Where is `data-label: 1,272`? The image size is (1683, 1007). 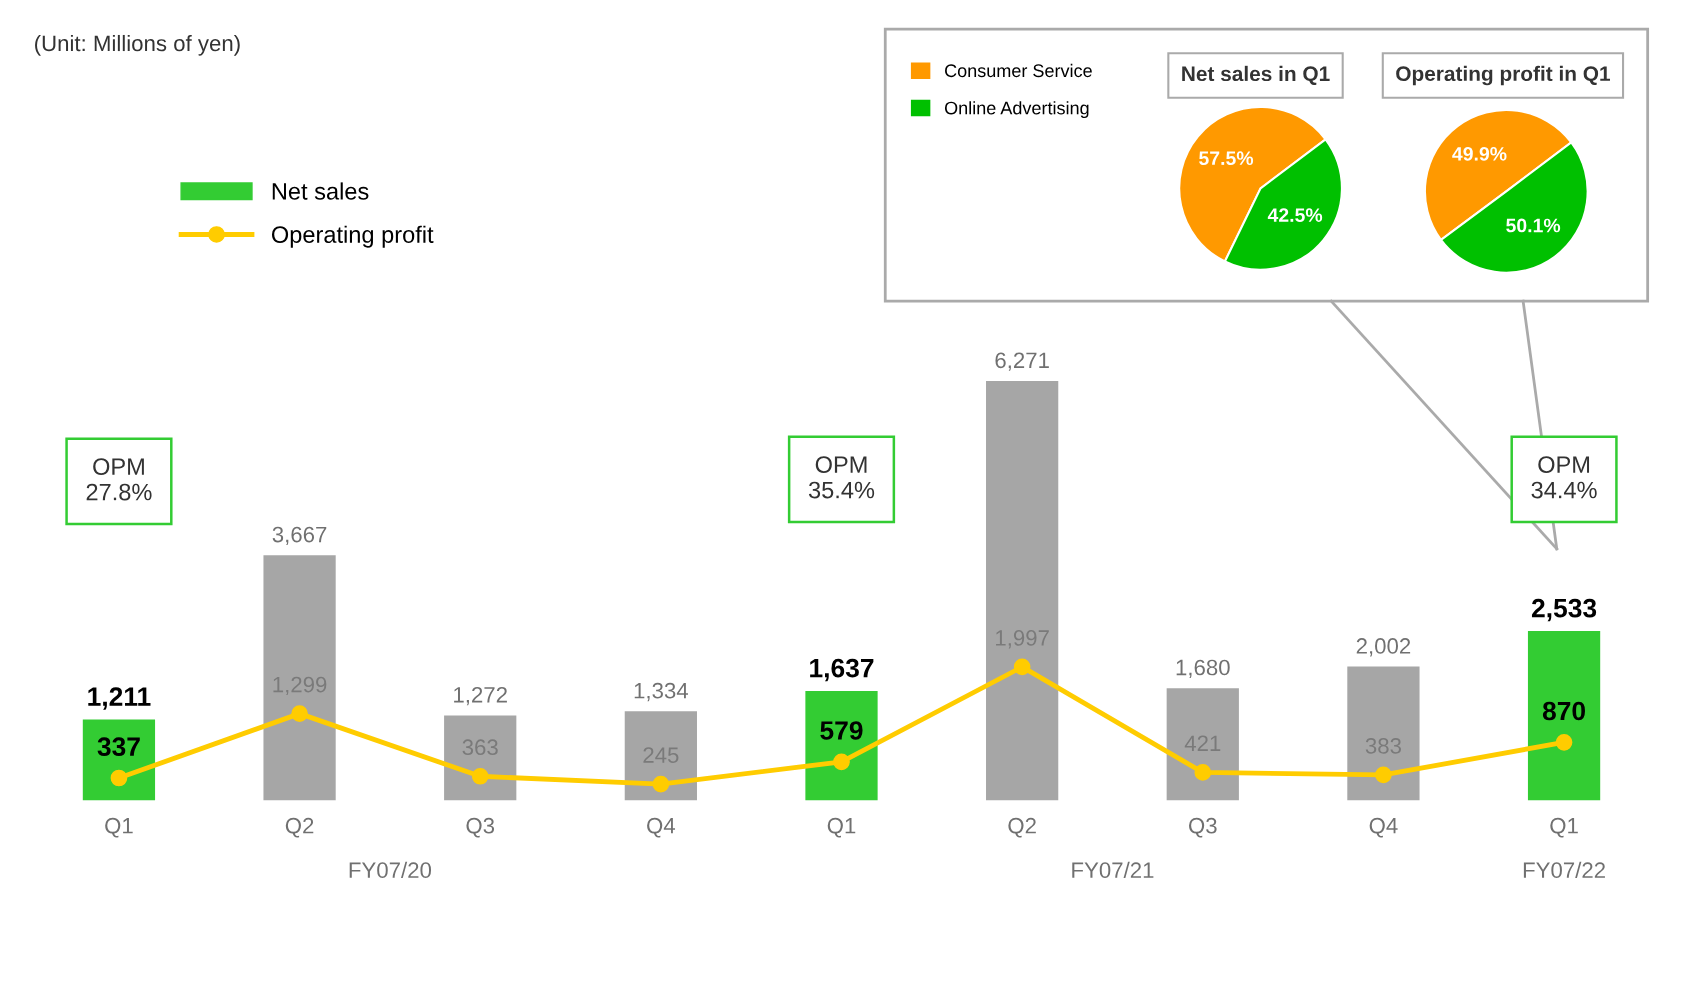
data-label: 1,272 is located at coordinates (480, 696).